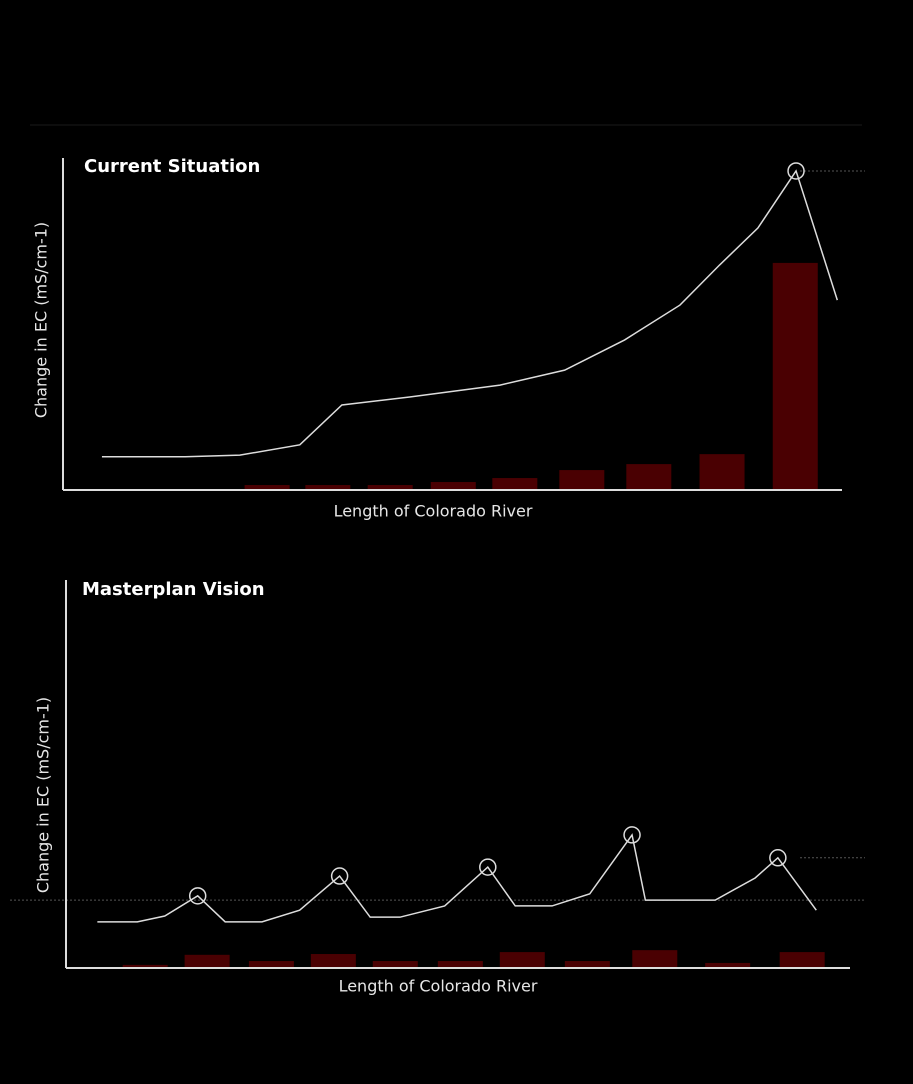  Describe the element at coordinates (457, 878) in the screenshot. I see `line-series` at that location.